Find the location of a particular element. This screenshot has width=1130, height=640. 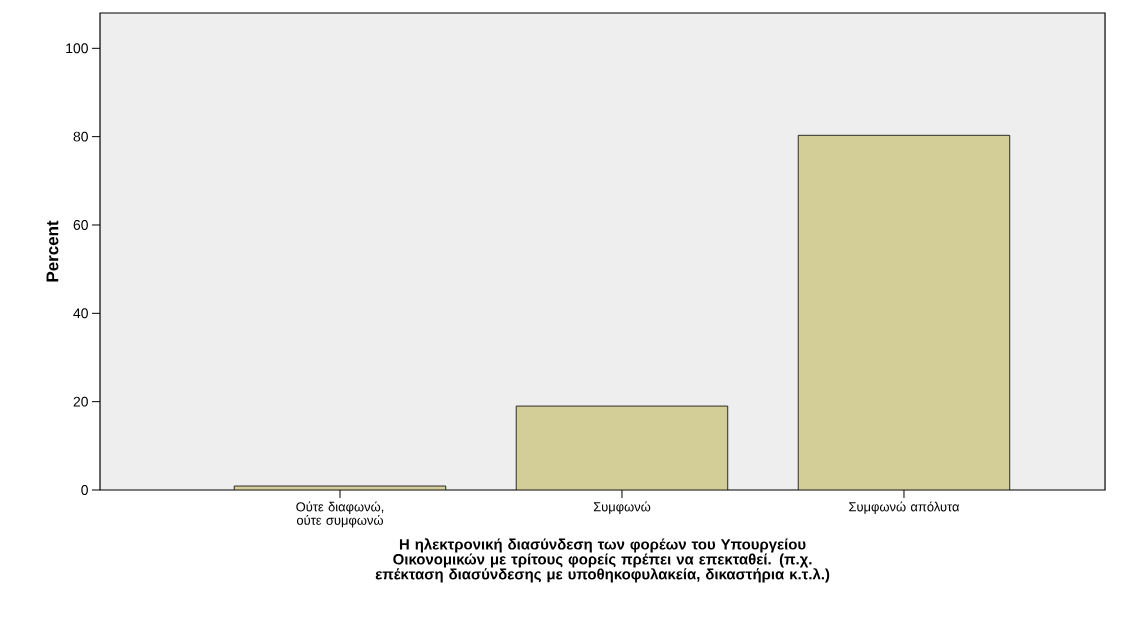

y-tick-label: 60 is located at coordinates (80, 225).